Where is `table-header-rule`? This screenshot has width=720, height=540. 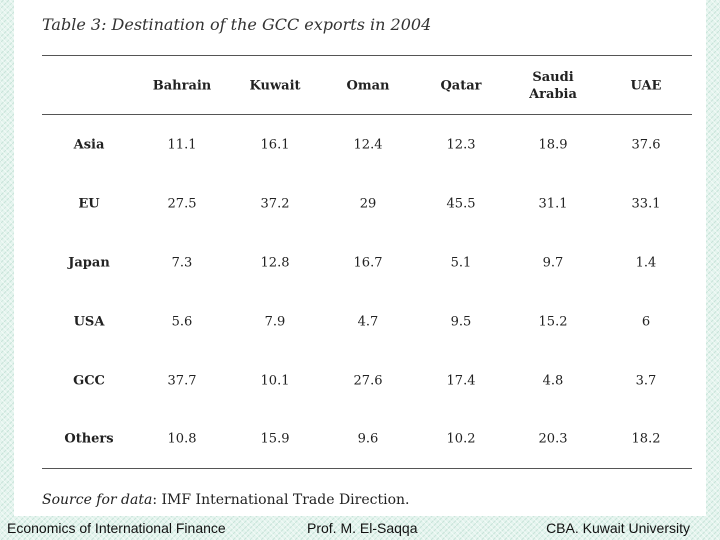
table-header-rule is located at coordinates (367, 114).